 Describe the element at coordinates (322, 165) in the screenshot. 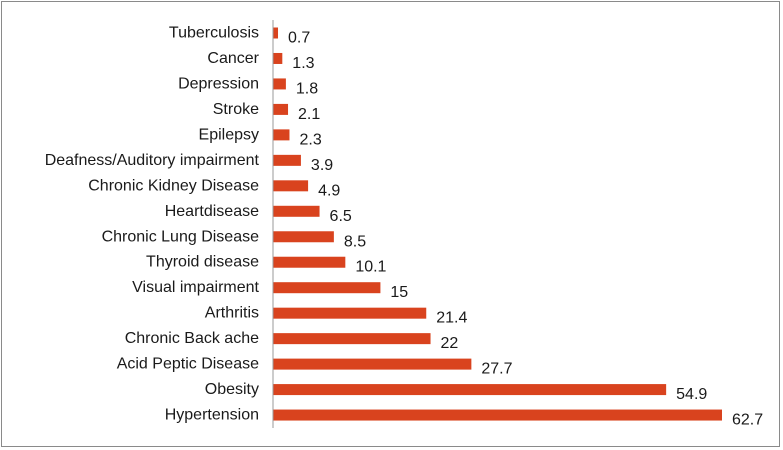

I see `value-label-5: 3.9` at that location.